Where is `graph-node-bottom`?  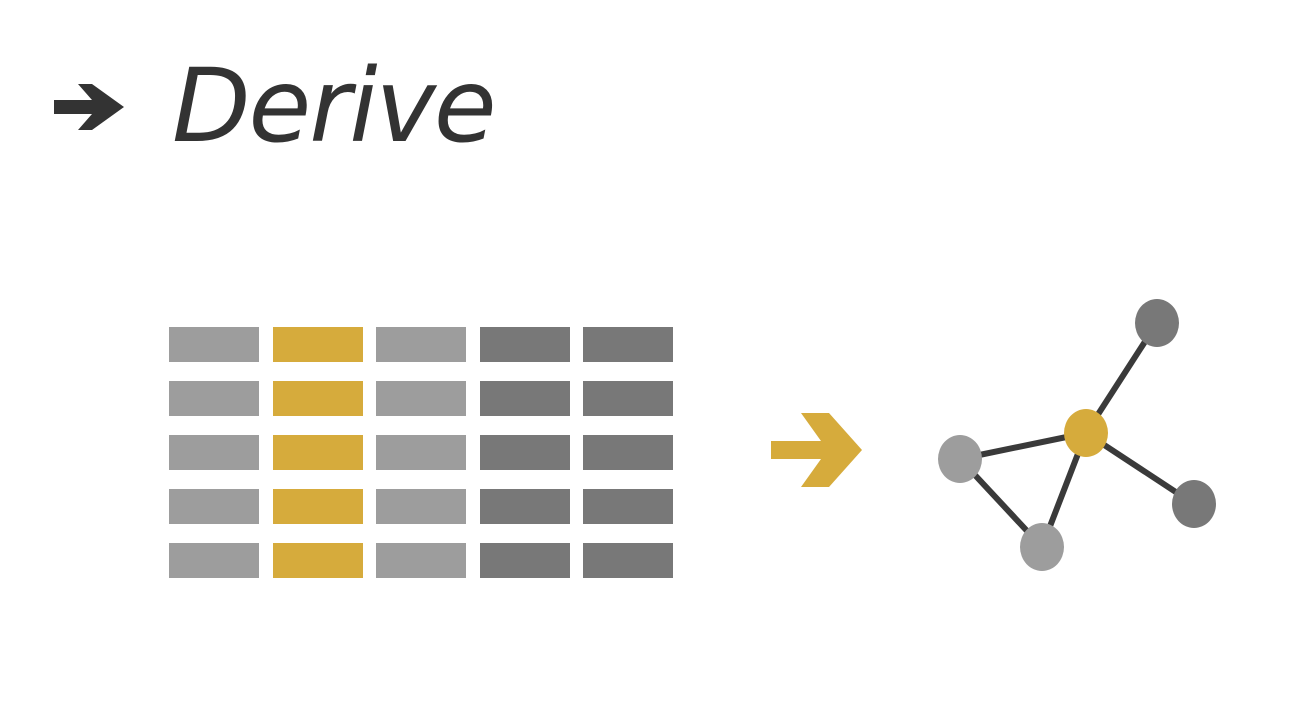 graph-node-bottom is located at coordinates (1042, 547).